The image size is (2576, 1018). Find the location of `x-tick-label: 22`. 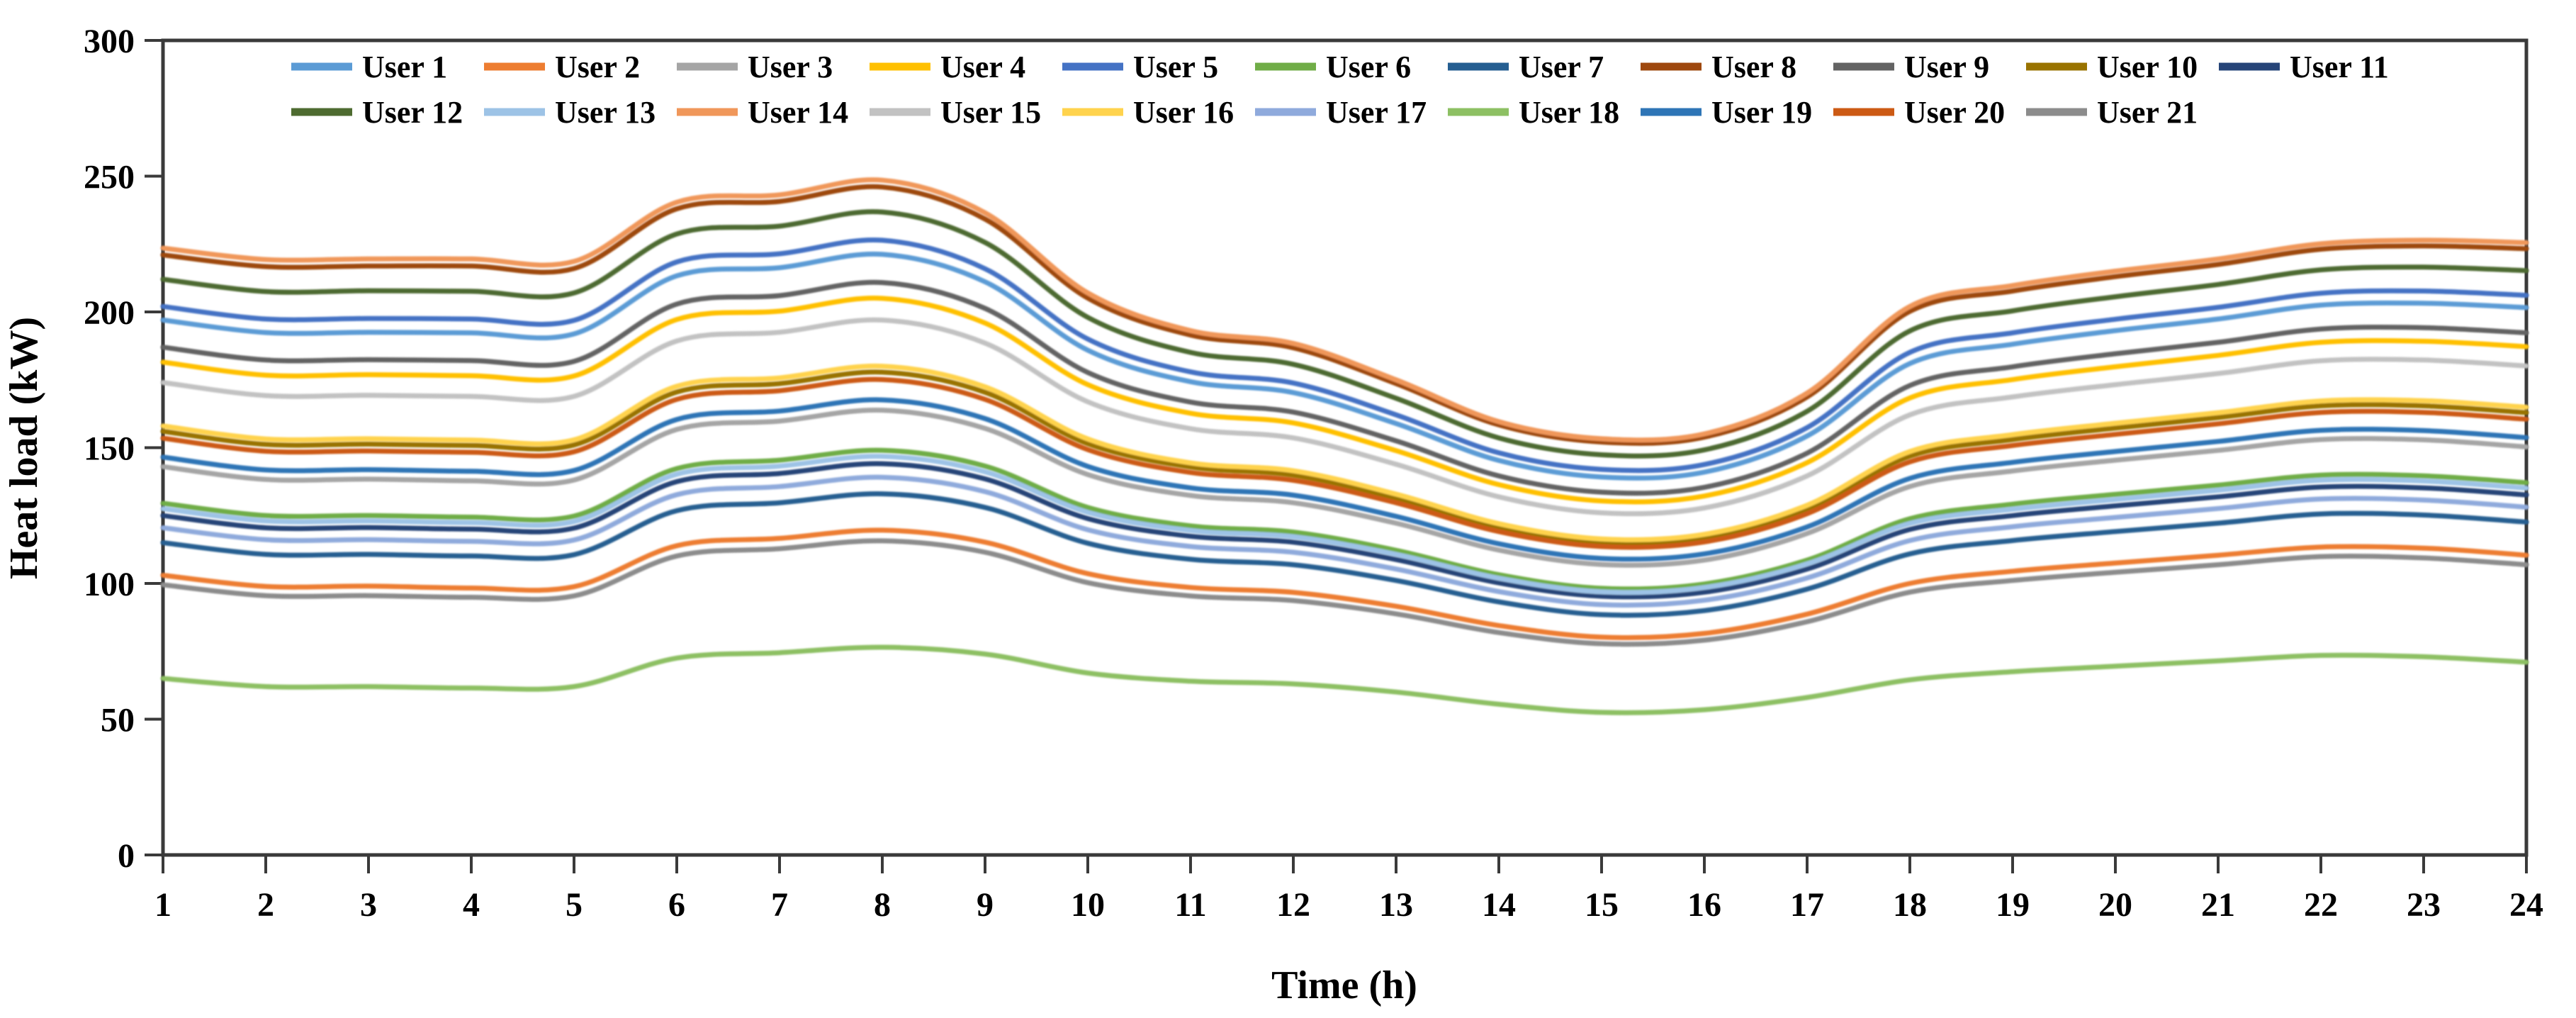

x-tick-label: 22 is located at coordinates (2321, 905).